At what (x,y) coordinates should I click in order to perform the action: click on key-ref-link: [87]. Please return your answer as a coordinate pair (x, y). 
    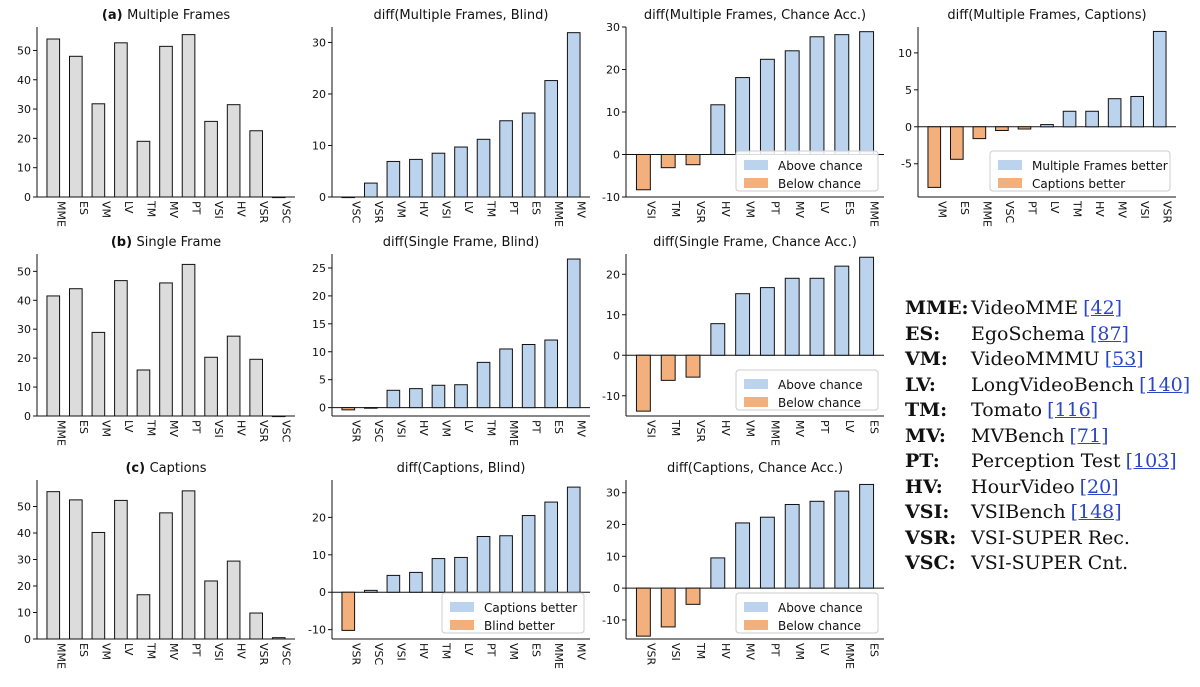
    Looking at the image, I should click on (1109, 333).